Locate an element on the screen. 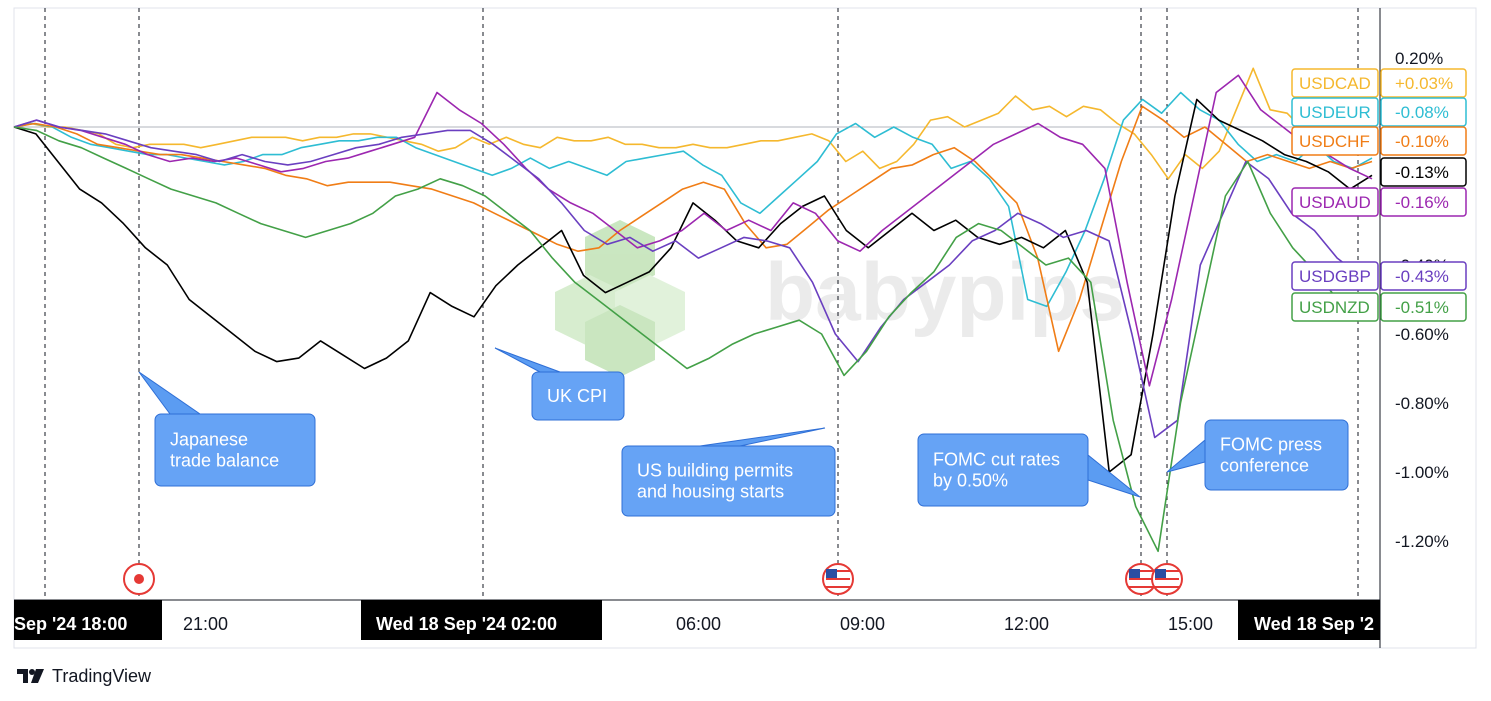 This screenshot has height=701, width=1491. legend-tag-usdgbp: USDGBP -0.43% is located at coordinates (1379, 276).